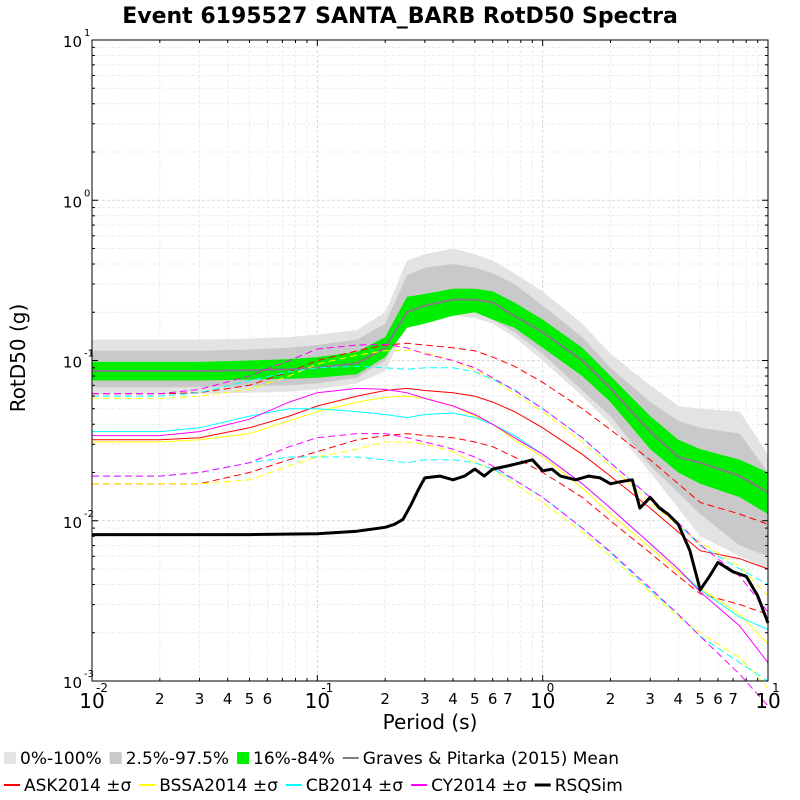 The width and height of the screenshot is (800, 800). Describe the element at coordinates (18, 358) in the screenshot. I see `y-axis-label: RotD50 (g)` at that location.